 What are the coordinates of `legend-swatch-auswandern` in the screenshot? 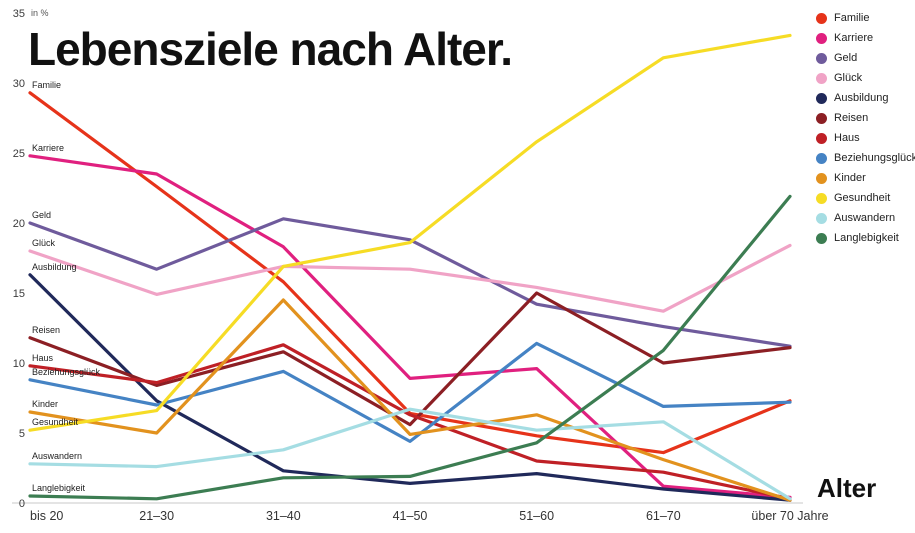 It's located at (821, 218).